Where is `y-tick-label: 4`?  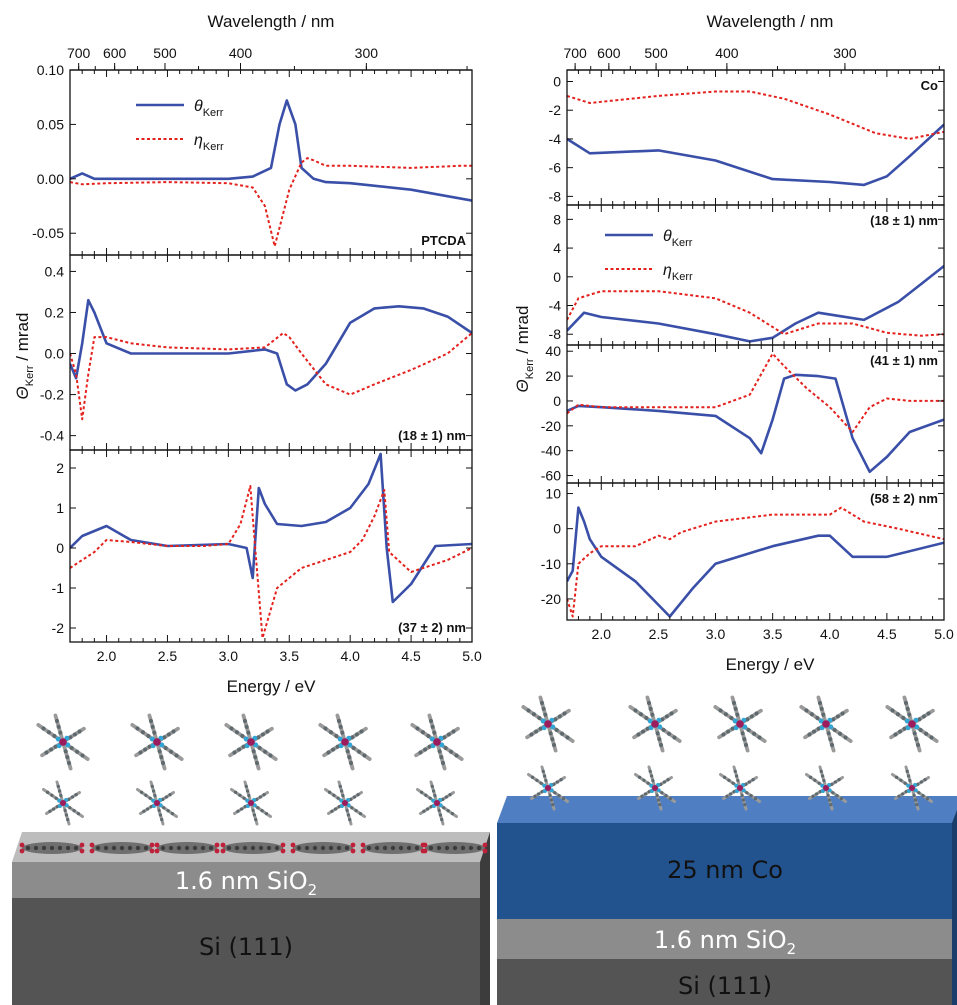 y-tick-label: 4 is located at coordinates (557, 248).